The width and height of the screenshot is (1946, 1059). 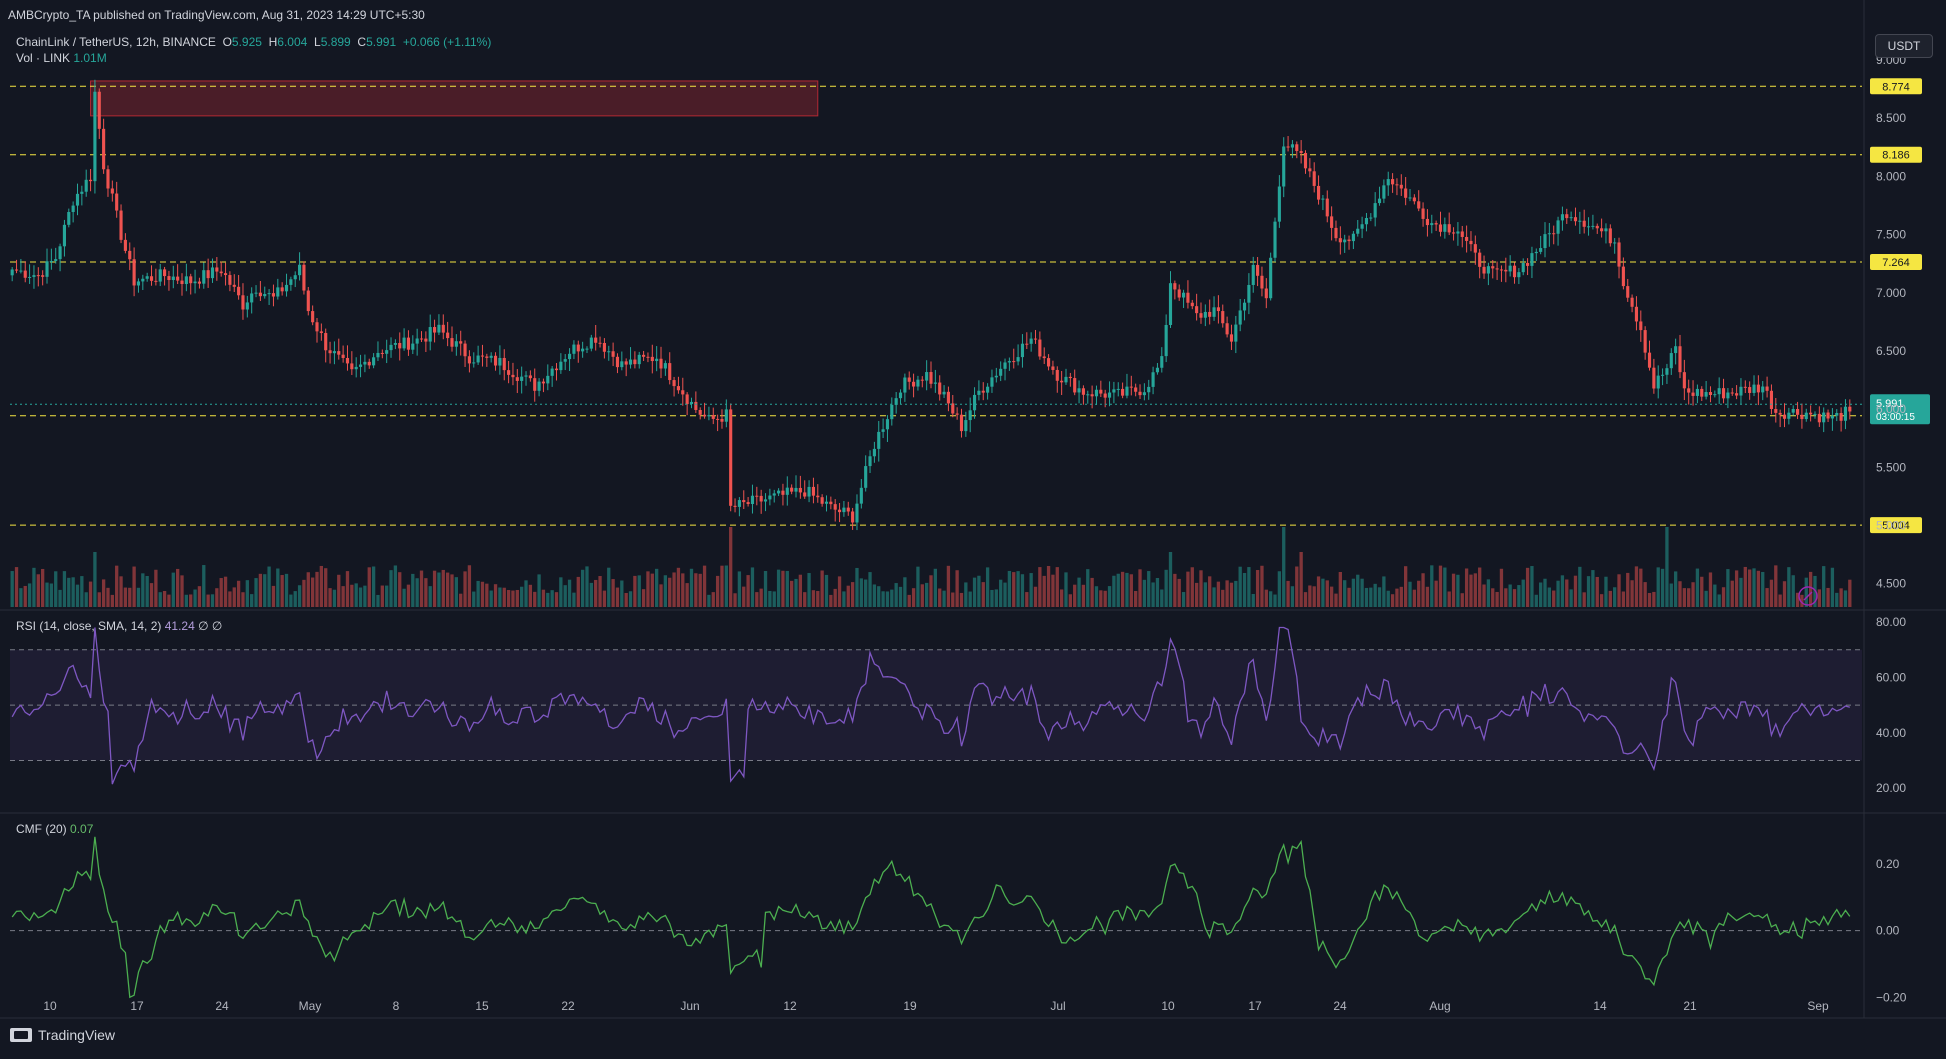 I want to click on cmf-name: CMF (20), so click(x=41, y=829).